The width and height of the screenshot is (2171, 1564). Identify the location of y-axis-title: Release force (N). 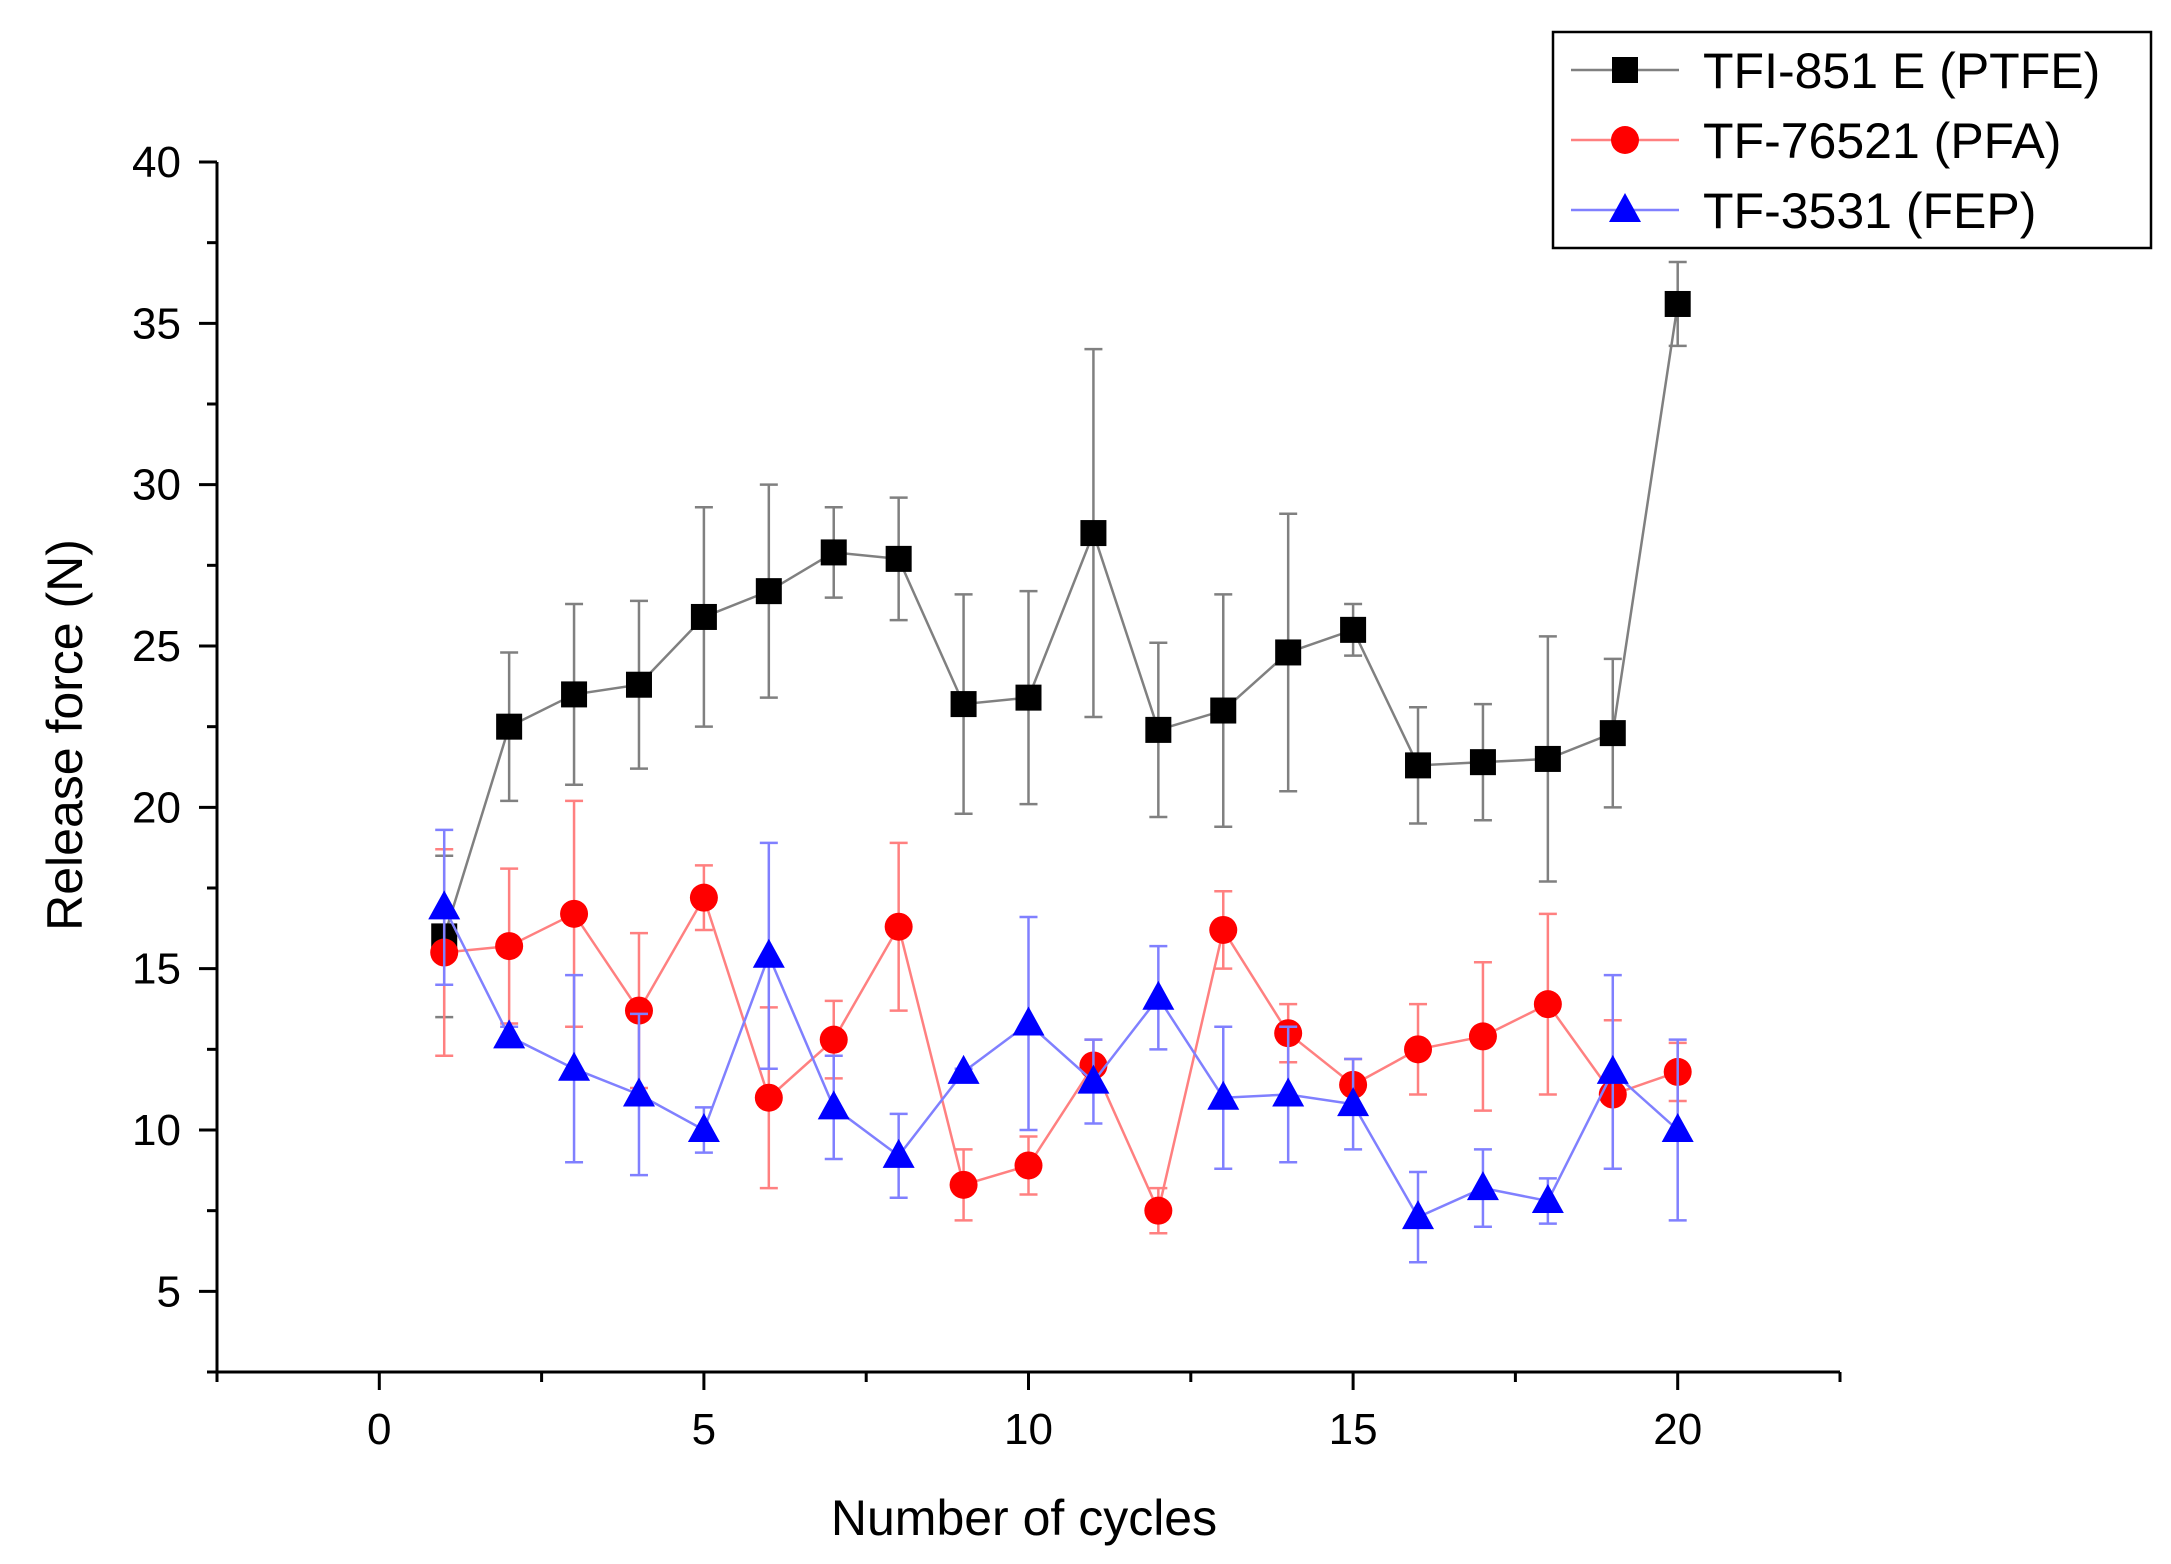
(65, 735).